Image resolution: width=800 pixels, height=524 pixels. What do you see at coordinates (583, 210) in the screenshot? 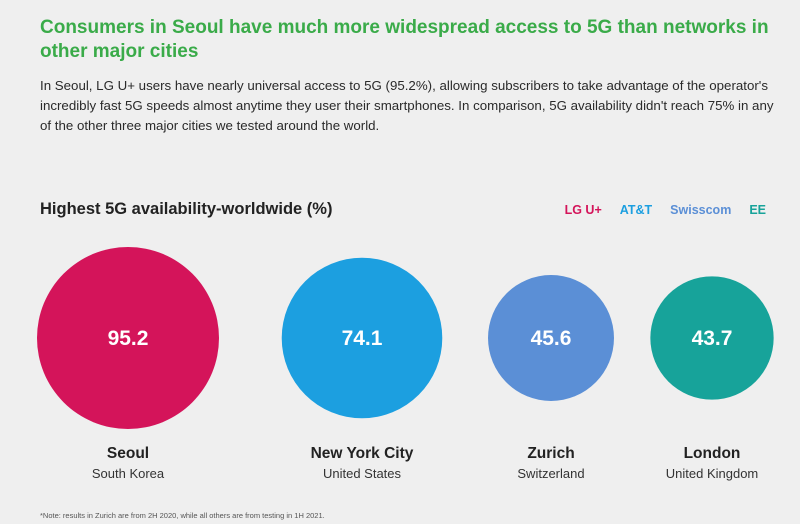
I see `legend-item-lgu: LG U+` at bounding box center [583, 210].